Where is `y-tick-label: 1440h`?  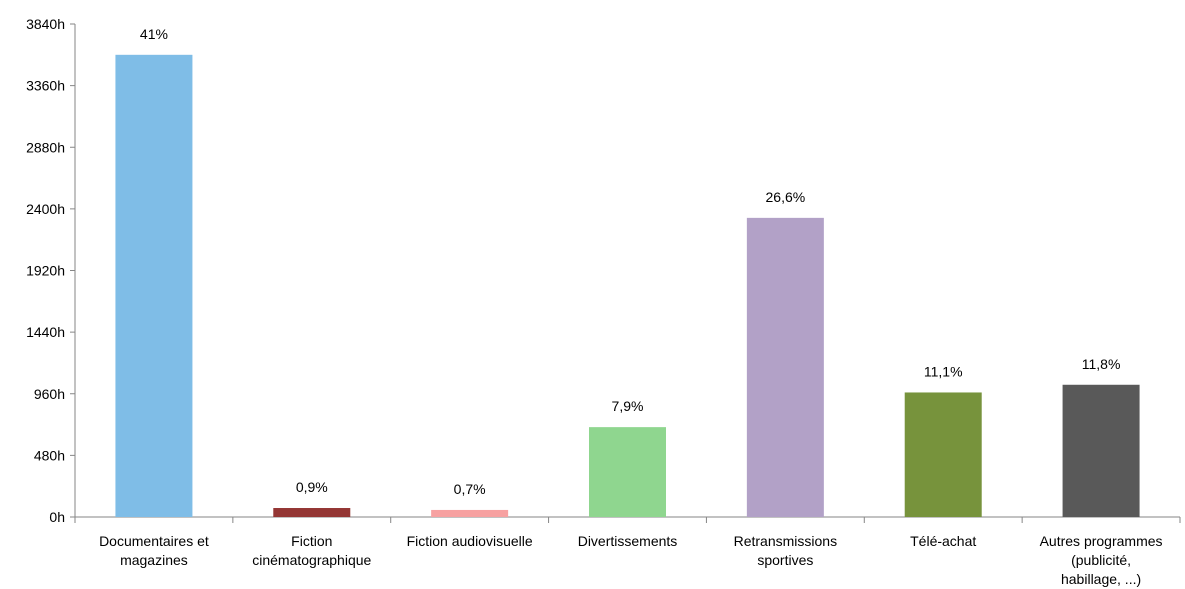 y-tick-label: 1440h is located at coordinates (45, 332).